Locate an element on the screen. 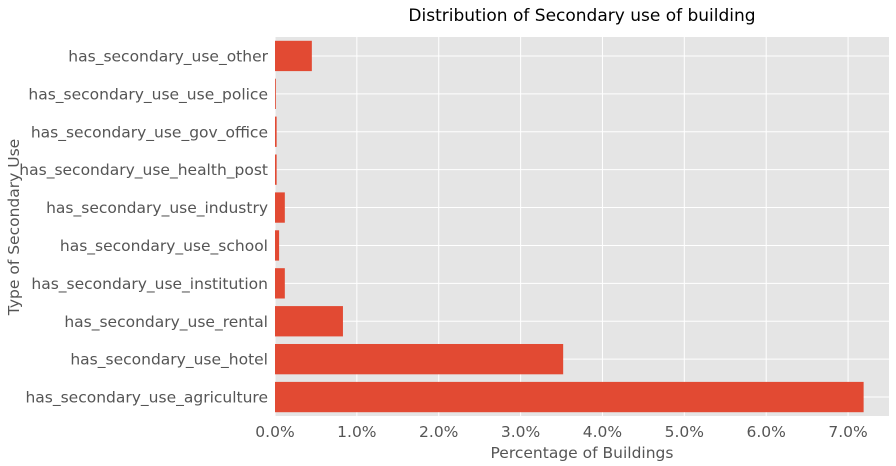 The width and height of the screenshot is (896, 466). y-tick-label: has_secondary_use_school is located at coordinates (164, 246).